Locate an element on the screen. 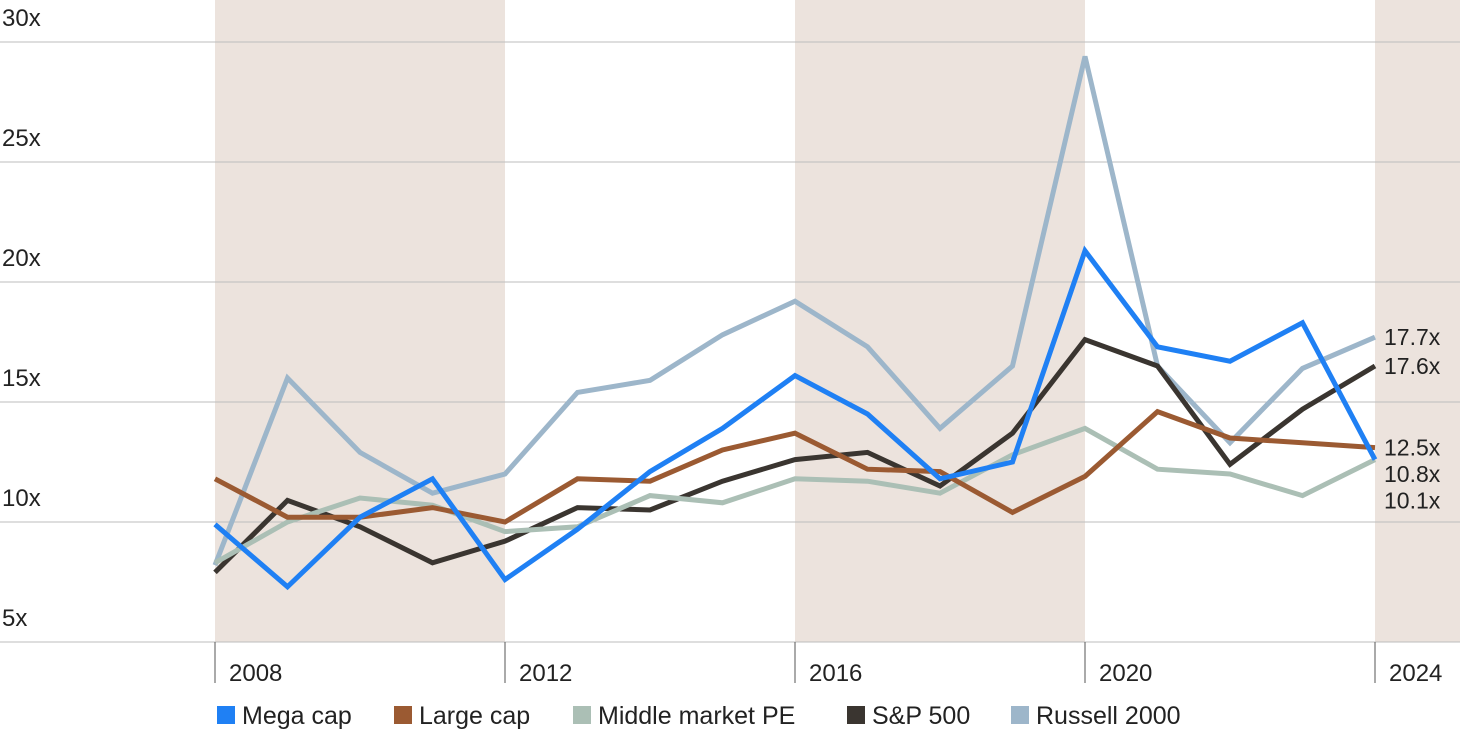 Image resolution: width=1460 pixels, height=736 pixels. legend-item-russell-2000: Russell 2000 is located at coordinates (1096, 716).